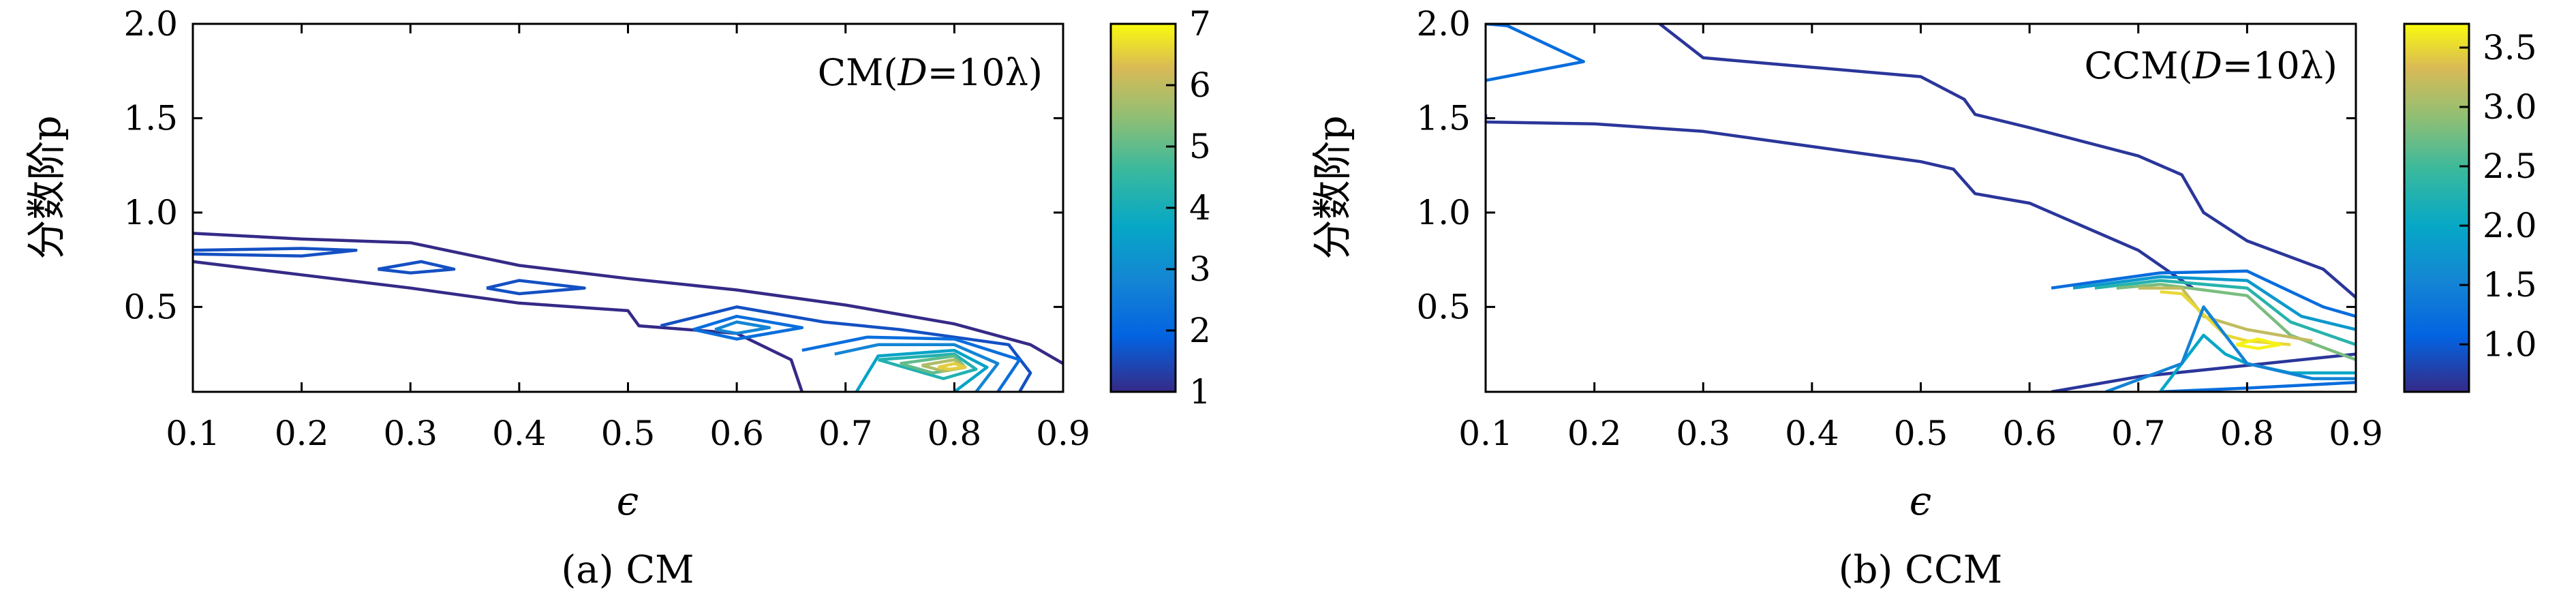  I want to click on panel-a-ylabel: 分数阶p, so click(47, 187).